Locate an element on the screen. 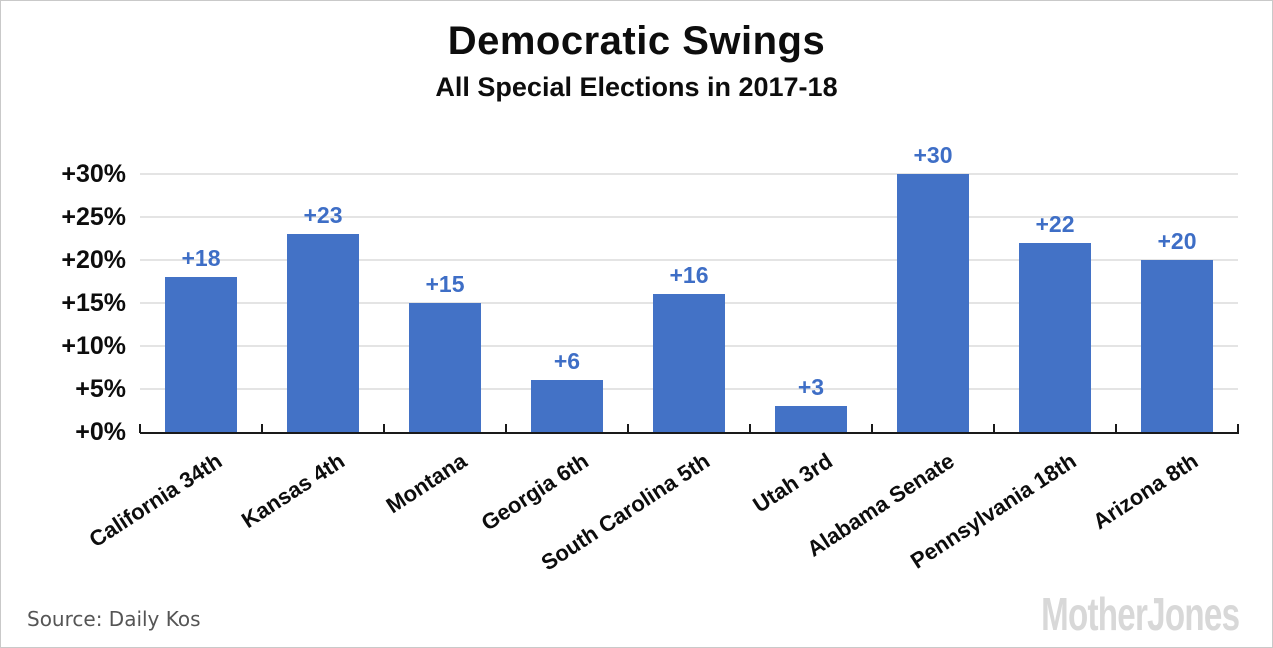  chart-subtitle: All Special Elections in 2017-18 is located at coordinates (636, 87).